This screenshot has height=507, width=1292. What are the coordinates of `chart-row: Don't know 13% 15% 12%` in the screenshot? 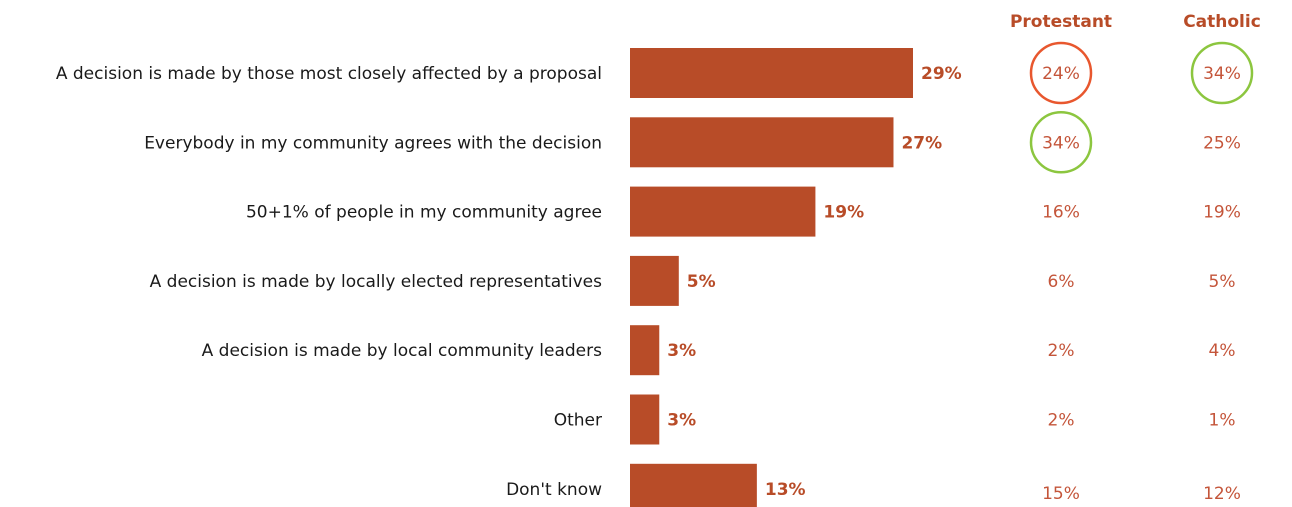 It's located at (873, 485).